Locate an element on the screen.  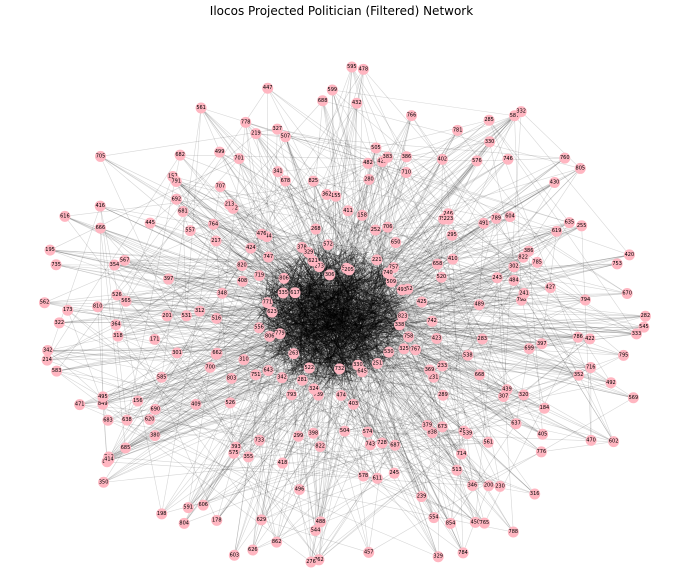
graph-node: 424 is located at coordinates (251, 248).